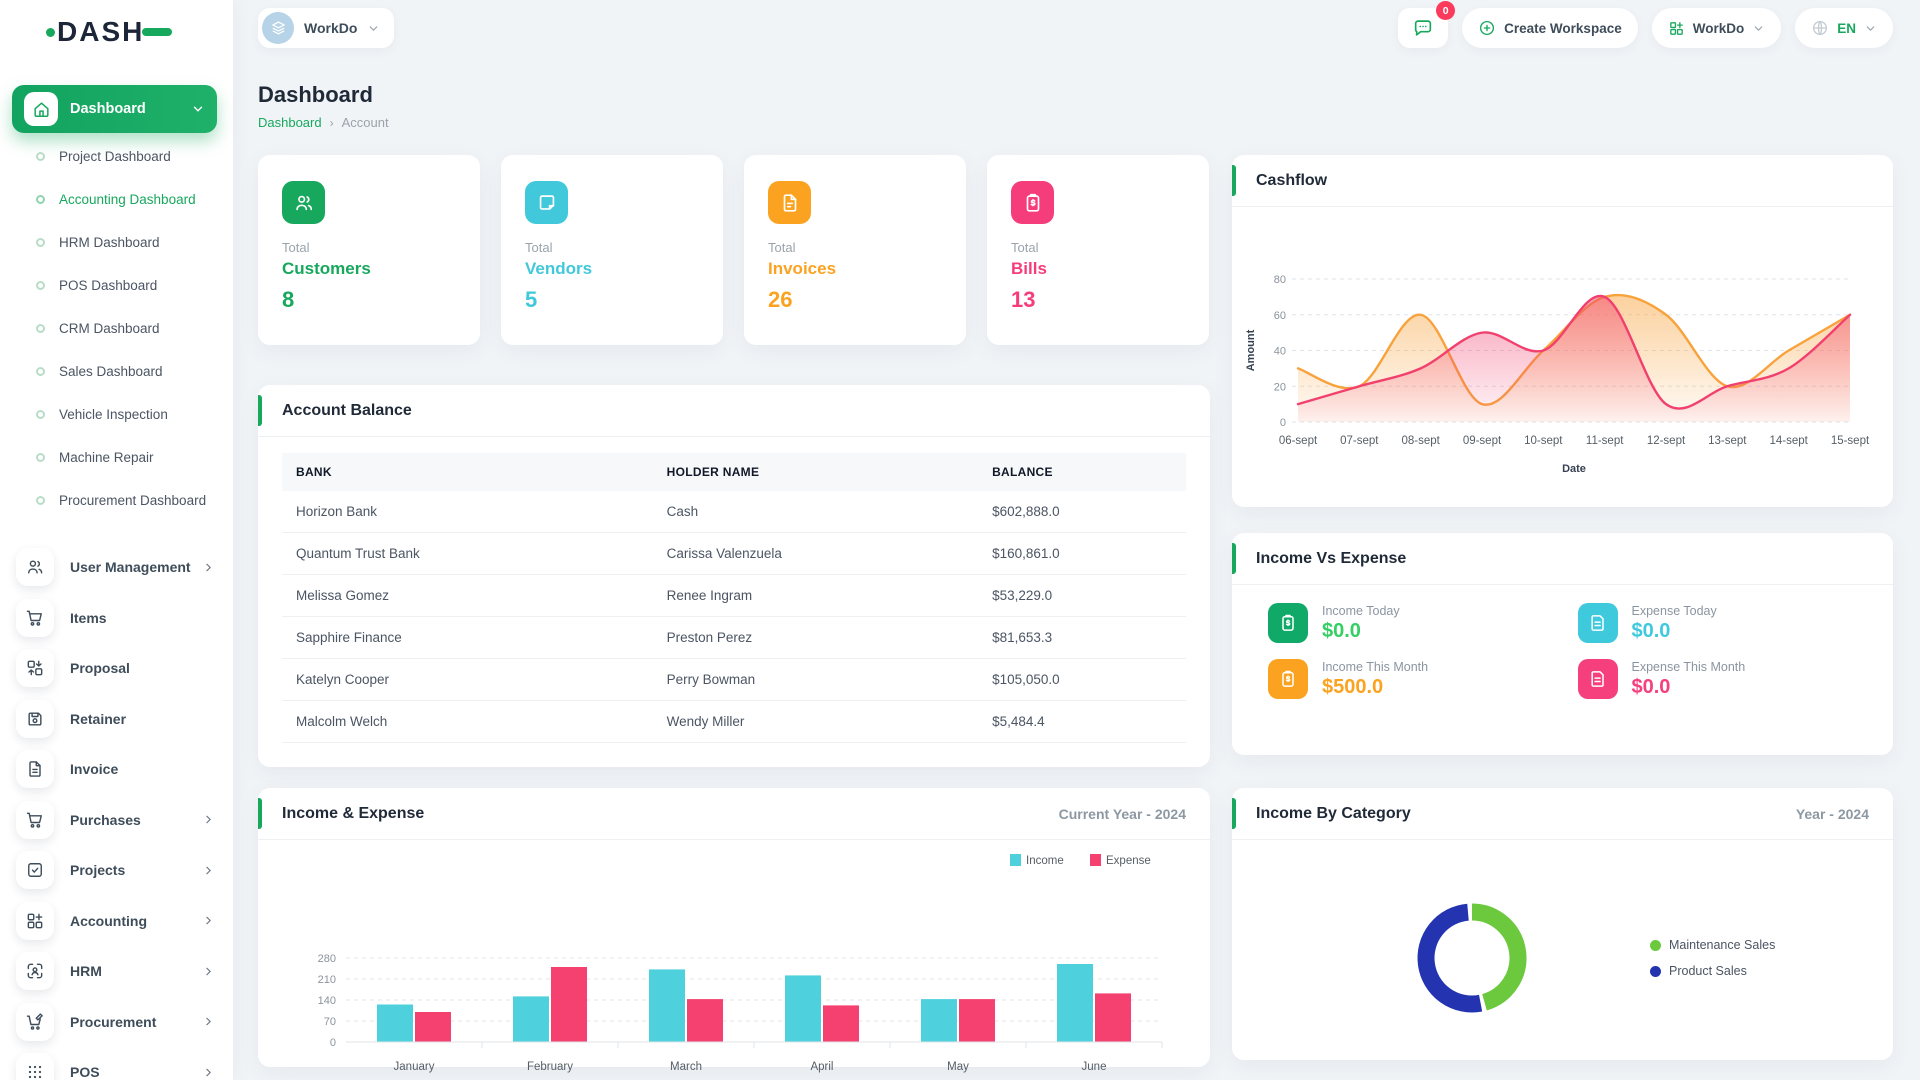 This screenshot has width=1920, height=1080. Describe the element at coordinates (1688, 666) in the screenshot. I see `stat-label: Expense This Month` at that location.